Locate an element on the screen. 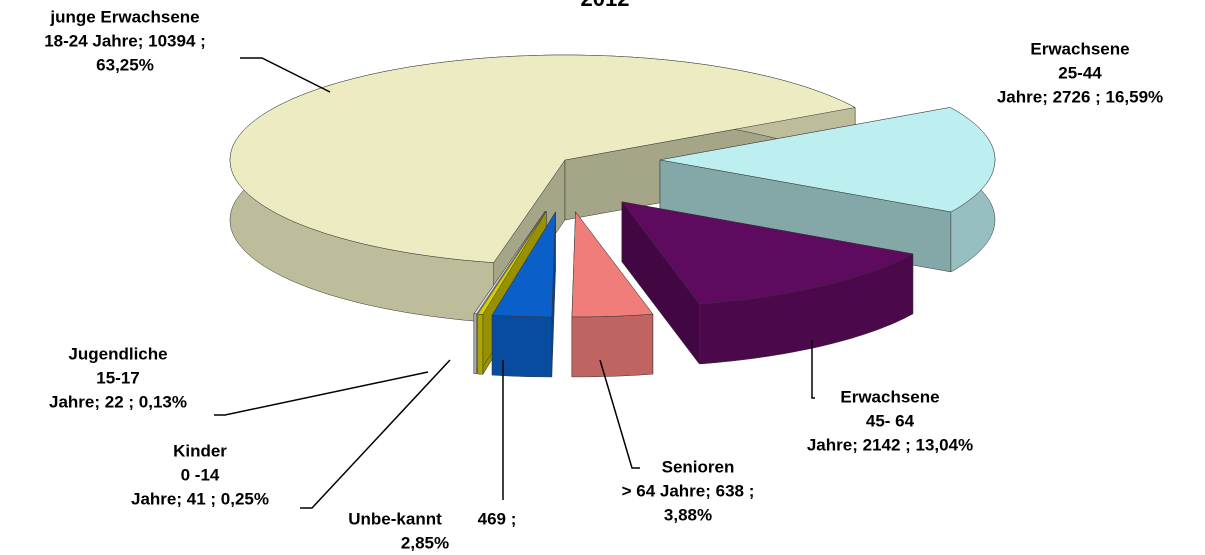 Image resolution: width=1205 pixels, height=555 pixels. data-label: junge Erwachsene is located at coordinates (124, 16).